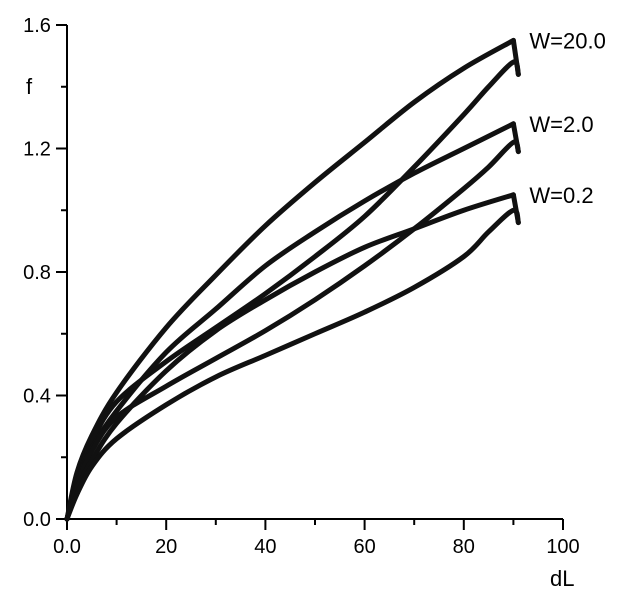 This screenshot has height=590, width=626. I want to click on y-tick-label: 1.2, so click(37, 150).